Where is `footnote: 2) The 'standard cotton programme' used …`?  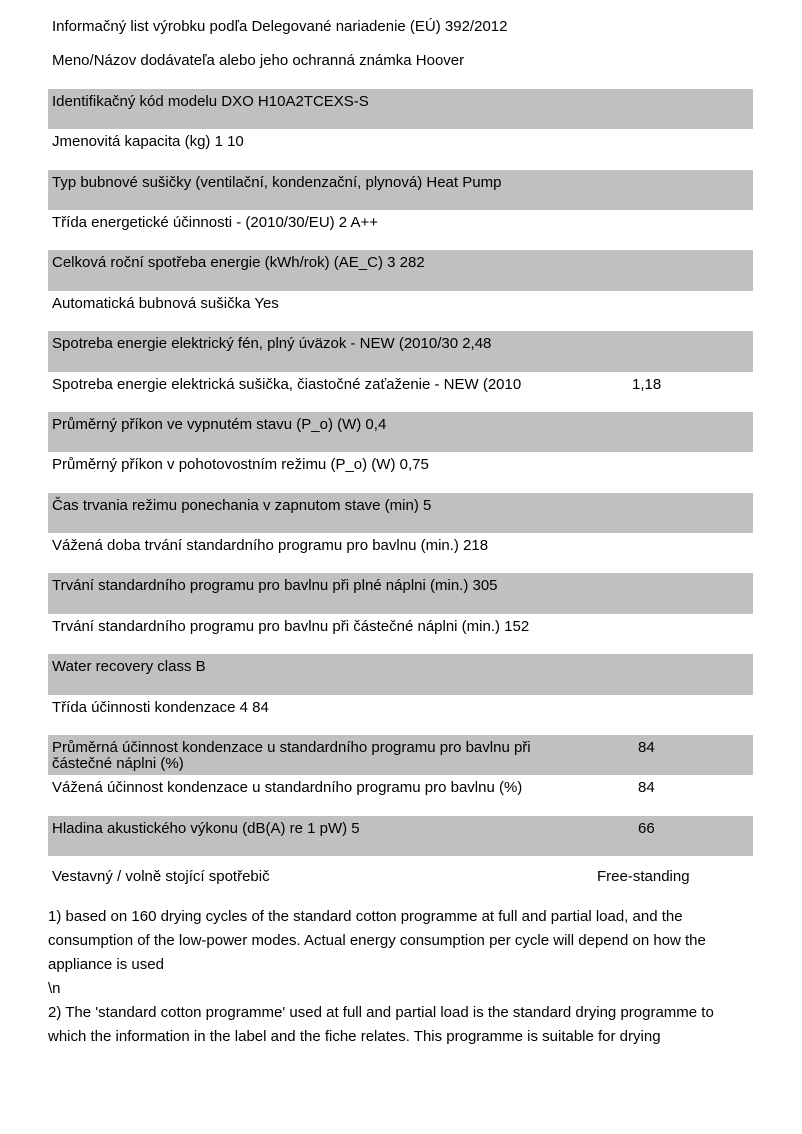
footnote: 2) The 'standard cotton programme' used … is located at coordinates (381, 1012).